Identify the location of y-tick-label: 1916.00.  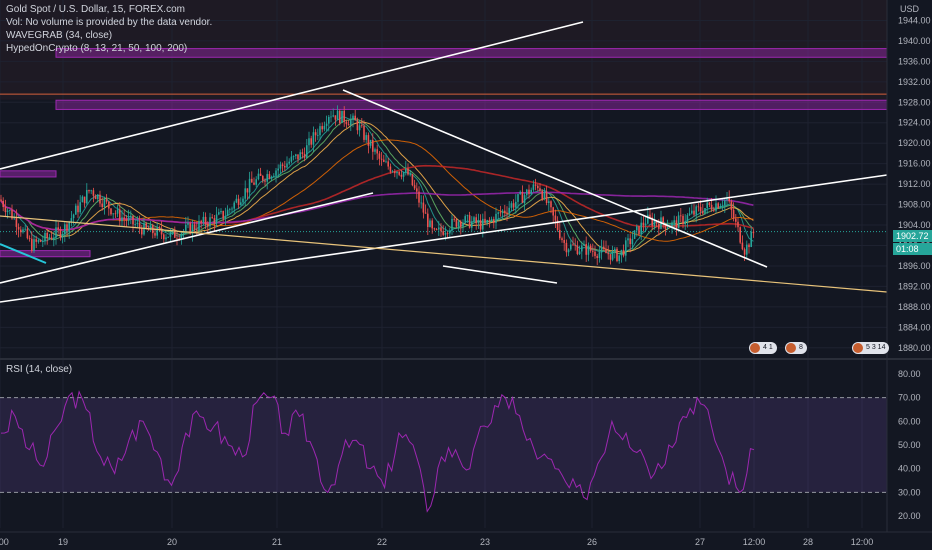
(914, 164).